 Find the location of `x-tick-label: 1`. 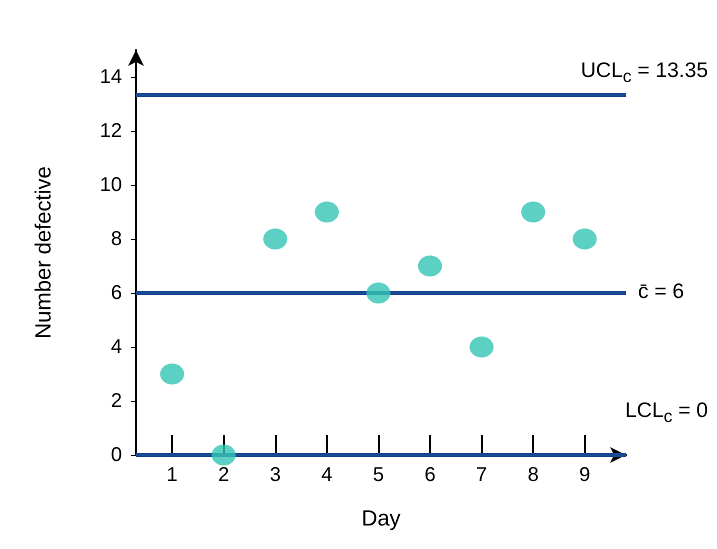

x-tick-label: 1 is located at coordinates (172, 475).